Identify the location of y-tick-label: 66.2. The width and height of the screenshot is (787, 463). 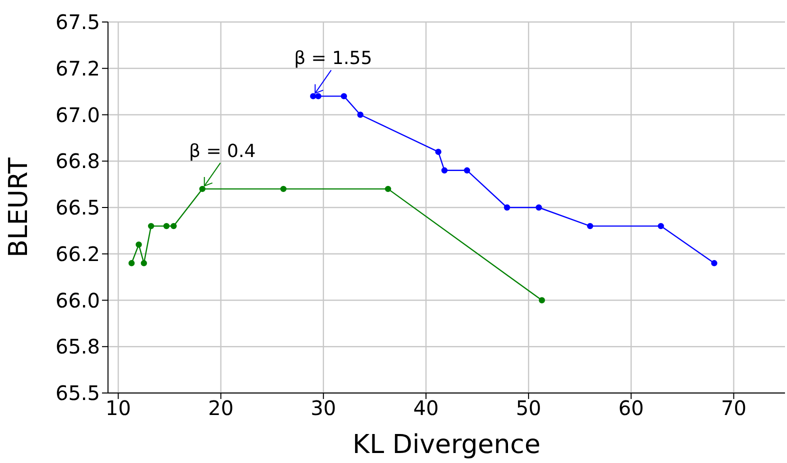
(77, 254).